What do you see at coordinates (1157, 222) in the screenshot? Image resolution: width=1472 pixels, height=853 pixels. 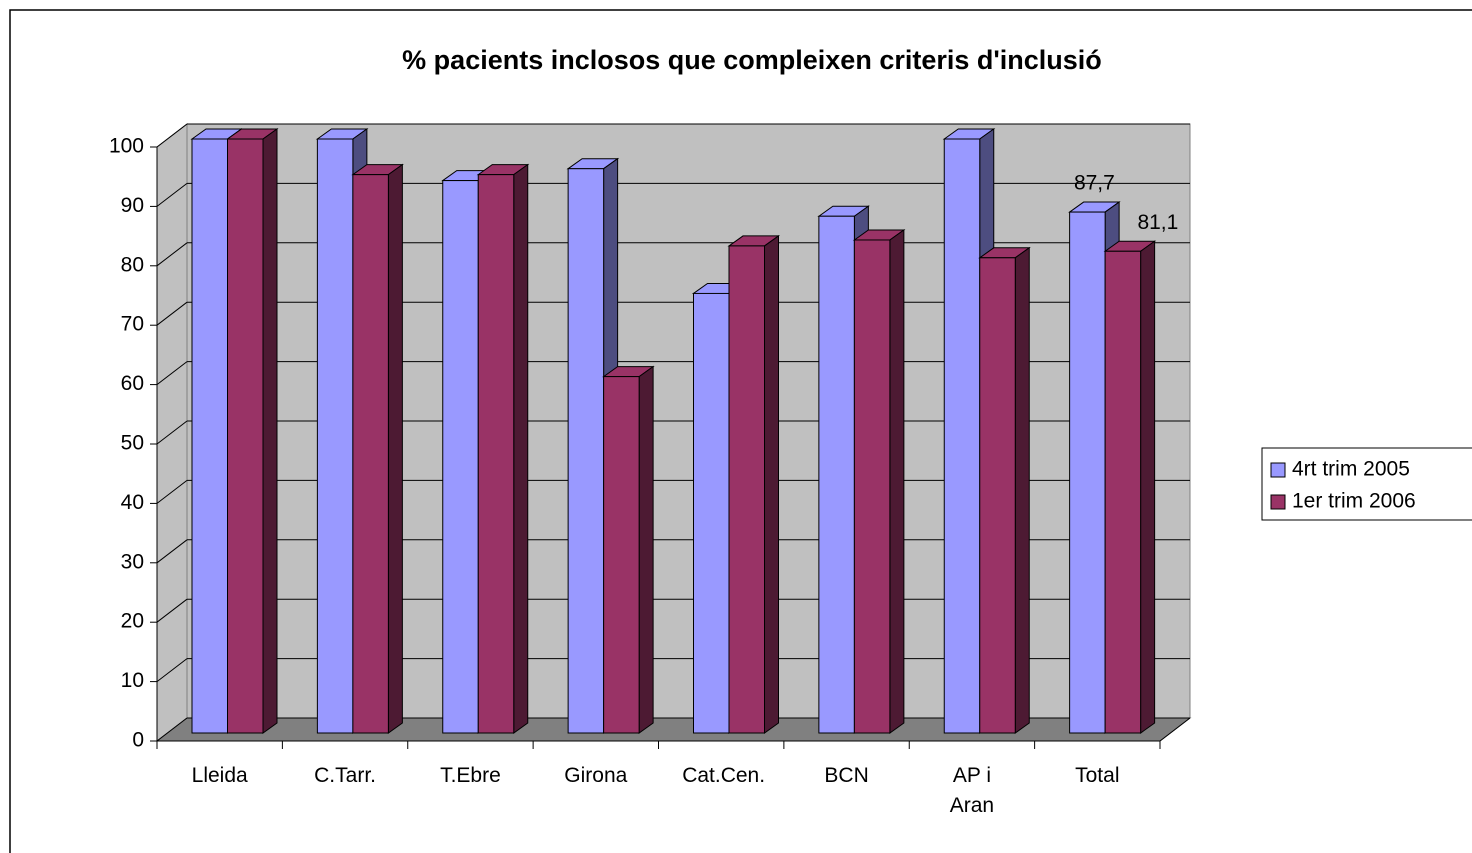 I see `value-label: 81,1` at bounding box center [1157, 222].